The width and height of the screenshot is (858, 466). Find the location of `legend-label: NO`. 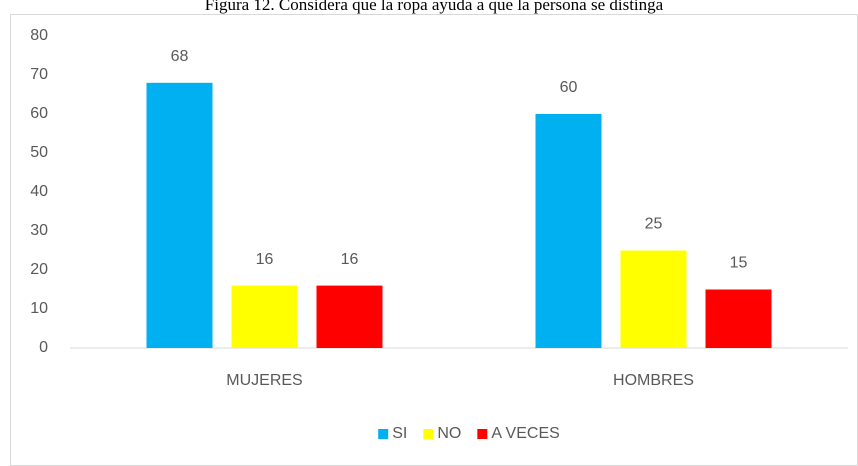

legend-label: NO is located at coordinates (449, 433).